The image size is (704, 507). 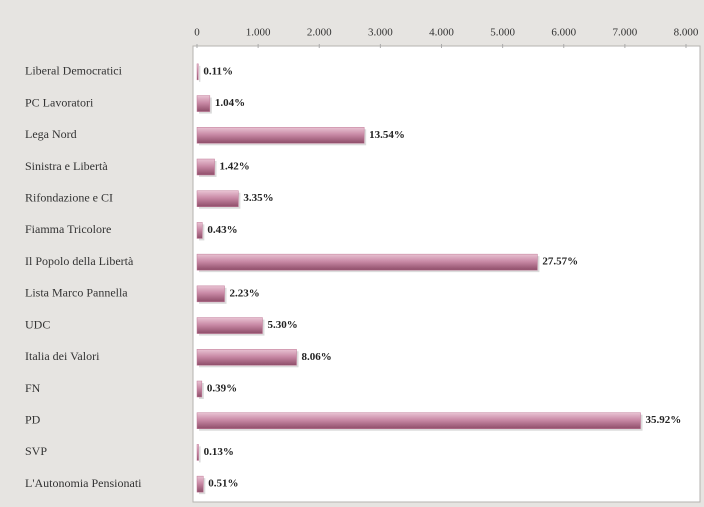 What do you see at coordinates (560, 262) in the screenshot?
I see `value-label: 27.57%` at bounding box center [560, 262].